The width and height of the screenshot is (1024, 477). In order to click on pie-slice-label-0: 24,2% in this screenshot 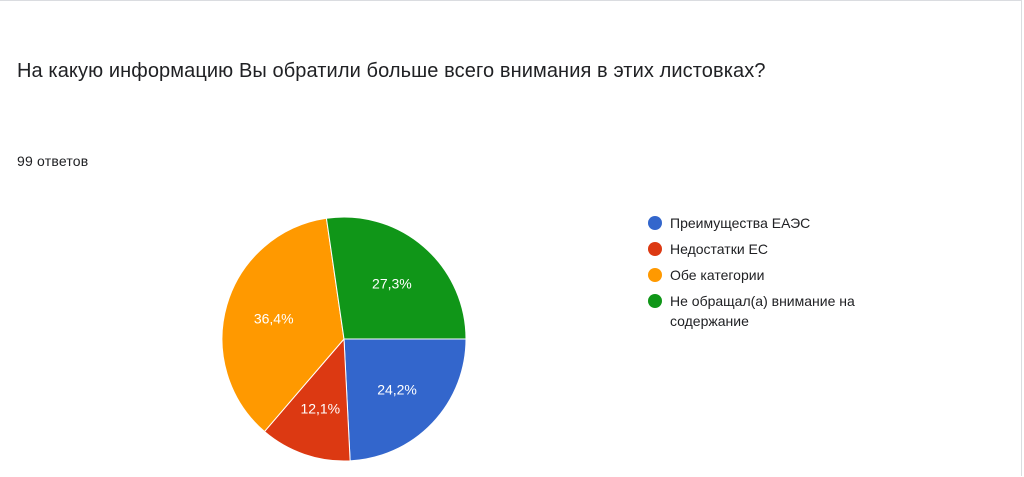, I will do `click(397, 389)`.